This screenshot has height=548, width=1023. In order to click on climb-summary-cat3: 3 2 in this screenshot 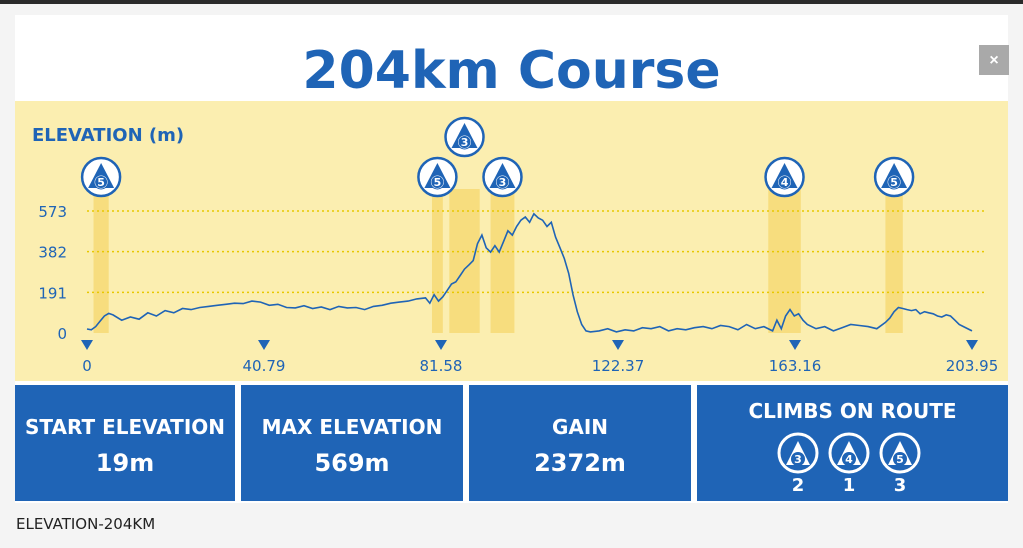, I will do `click(798, 463)`.